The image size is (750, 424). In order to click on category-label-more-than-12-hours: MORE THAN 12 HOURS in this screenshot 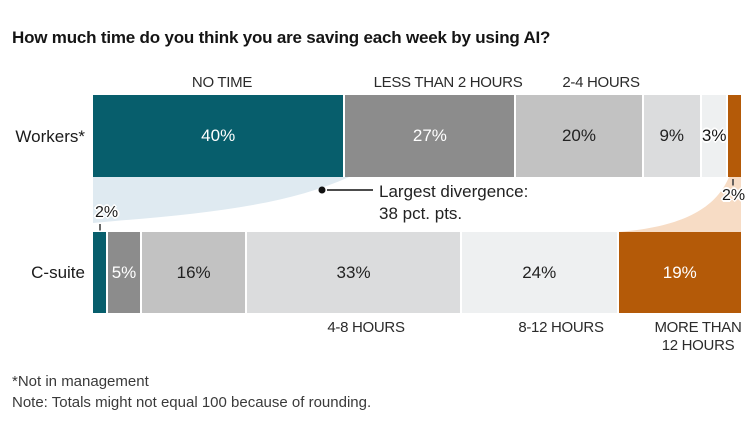, I will do `click(697, 337)`.